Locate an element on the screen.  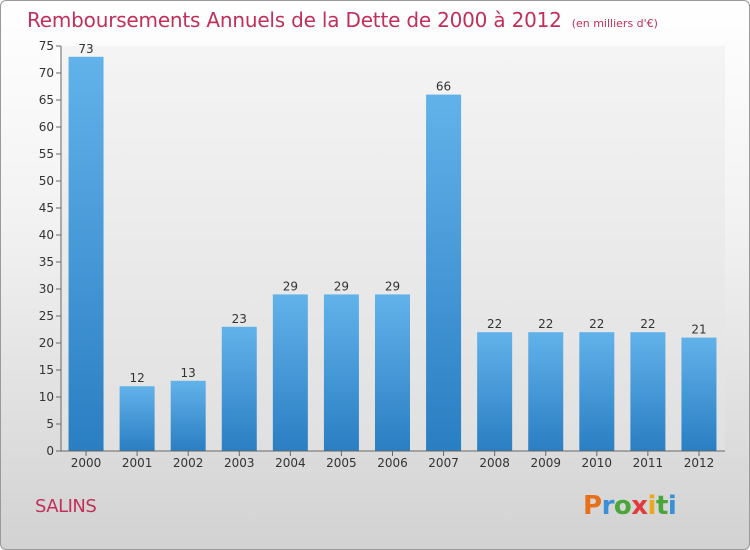
y-tick-label: 25 is located at coordinates (46, 316).